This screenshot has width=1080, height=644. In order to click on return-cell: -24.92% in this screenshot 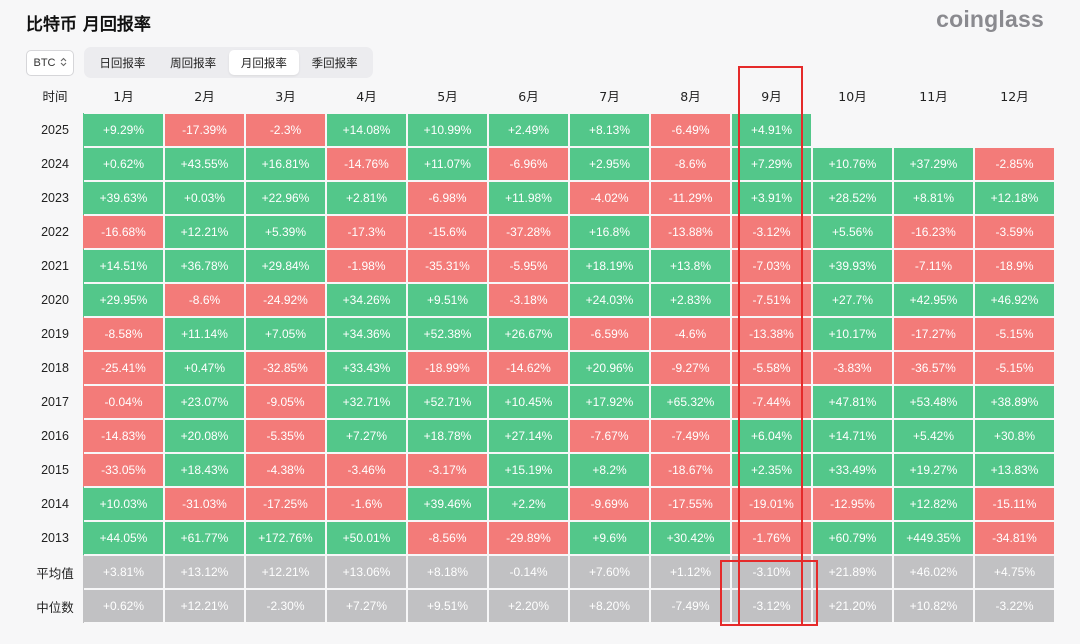, I will do `click(285, 300)`.